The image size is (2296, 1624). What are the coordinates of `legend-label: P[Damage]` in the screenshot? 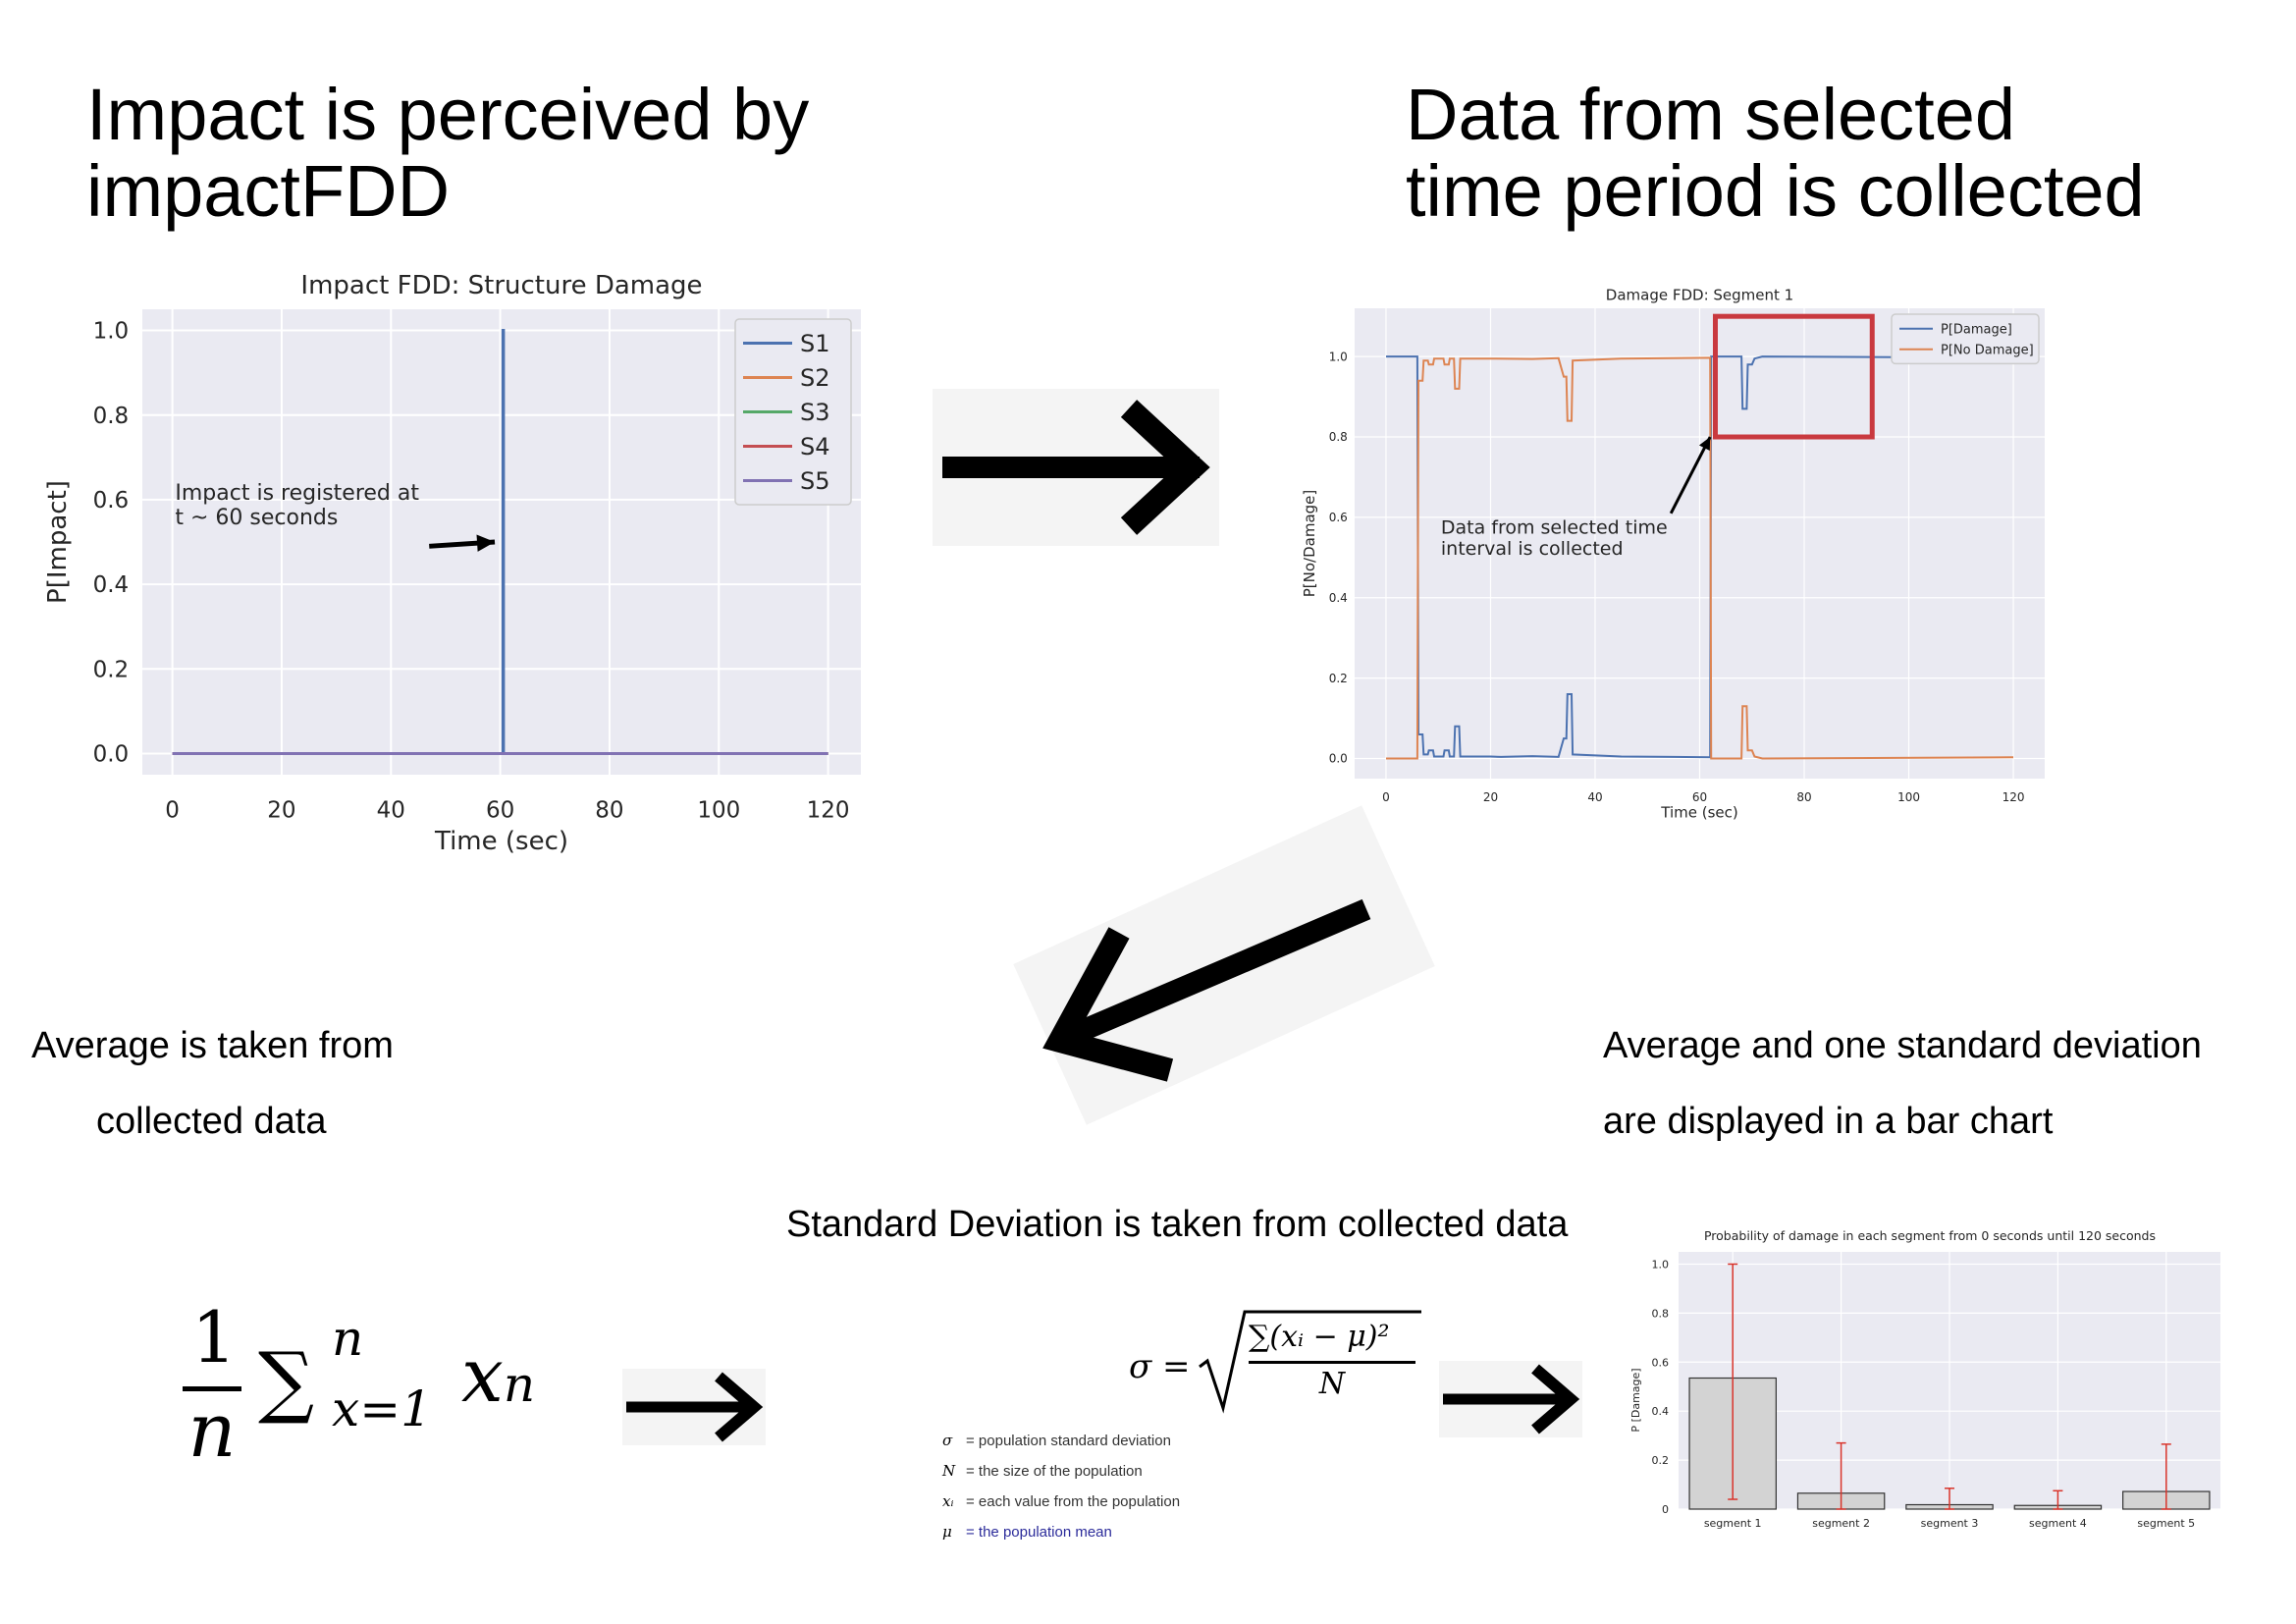 It's located at (1976, 329).